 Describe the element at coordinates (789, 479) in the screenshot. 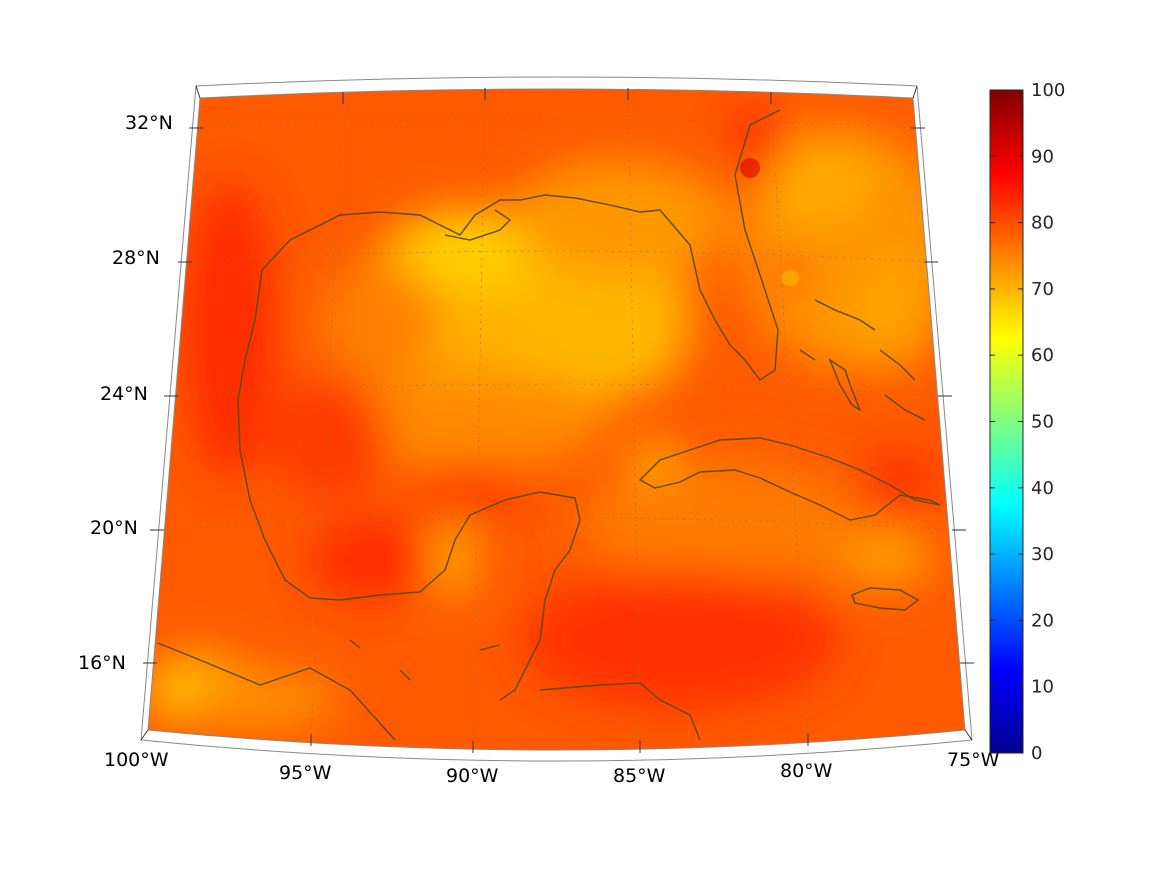

I see `cuba-outline` at that location.